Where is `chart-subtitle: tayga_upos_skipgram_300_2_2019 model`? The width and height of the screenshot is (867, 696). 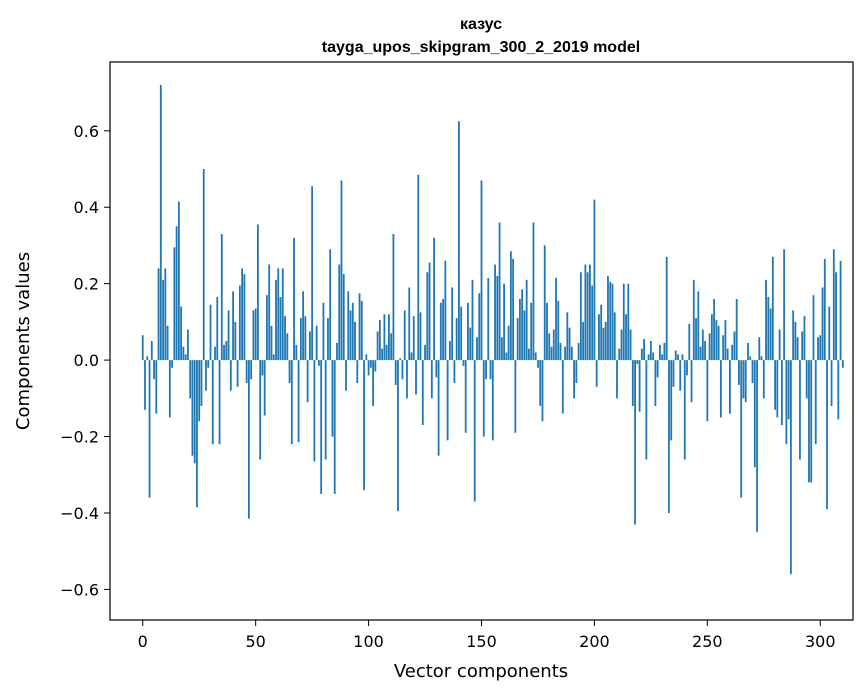
chart-subtitle: tayga_upos_skipgram_300_2_2019 model is located at coordinates (481, 47).